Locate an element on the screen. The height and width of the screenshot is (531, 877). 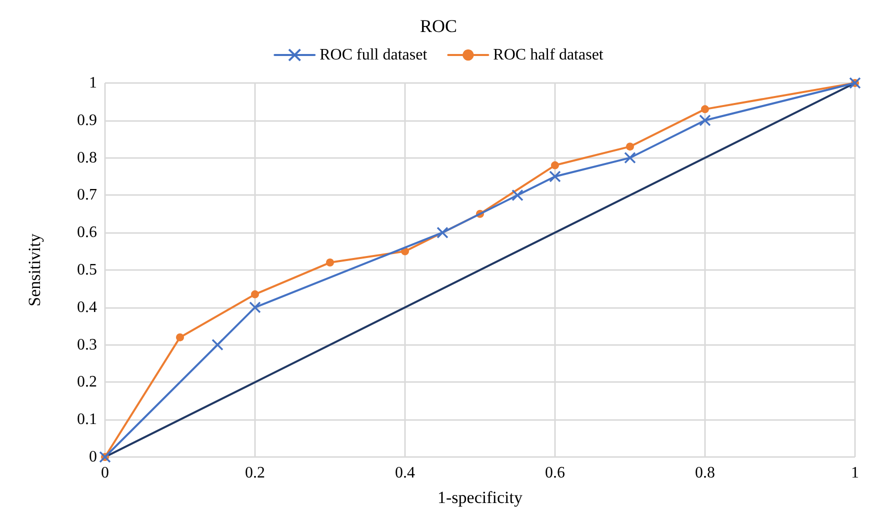
y-tick-label: 0.1 is located at coordinates (87, 419).